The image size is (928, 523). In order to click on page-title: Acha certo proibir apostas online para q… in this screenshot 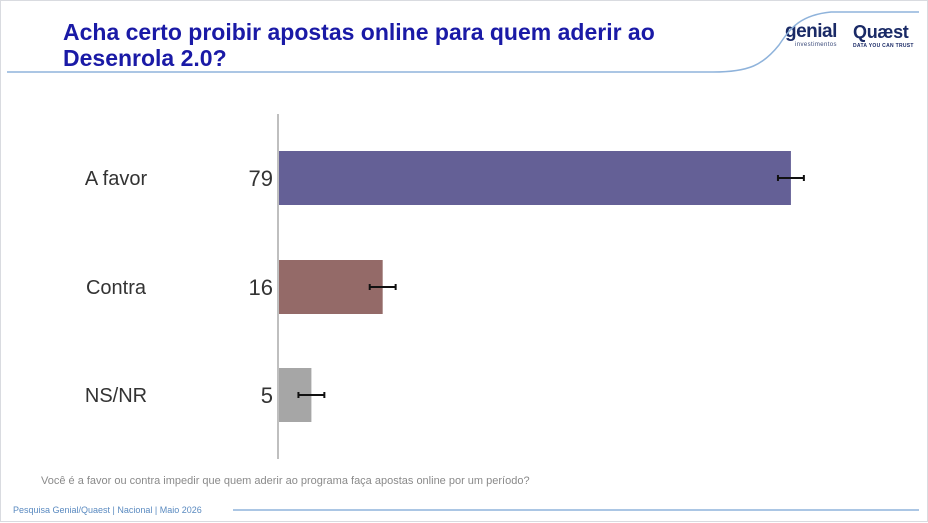, I will do `click(359, 45)`.